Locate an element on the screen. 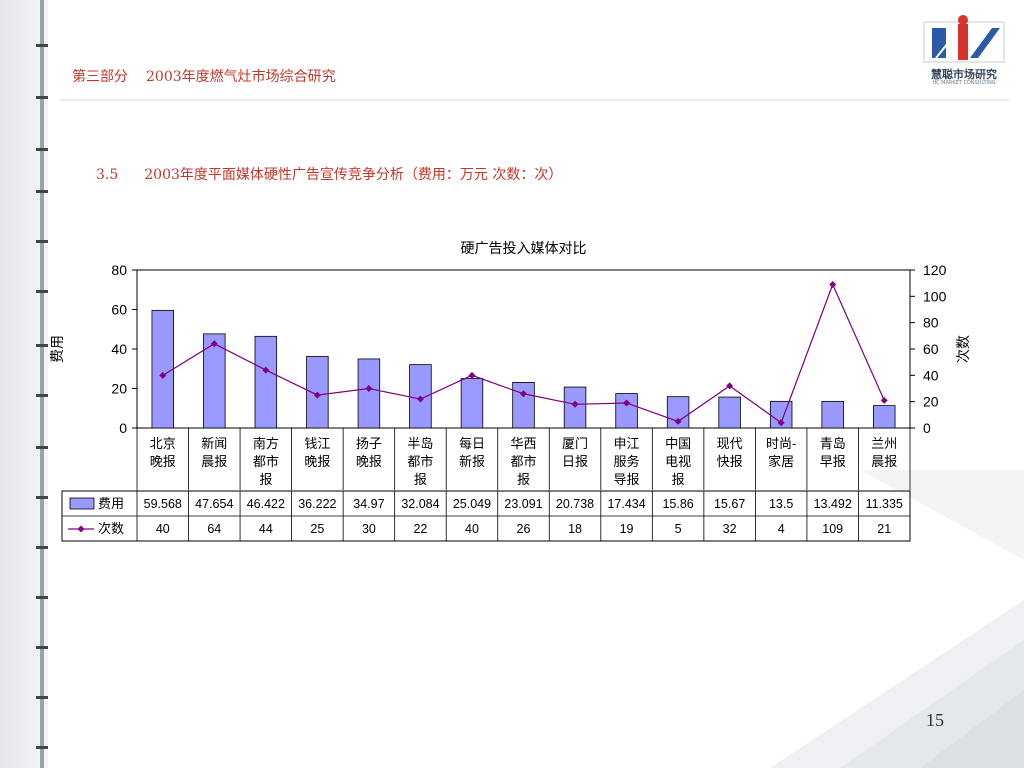 This screenshot has height=768, width=1024. x-axis-category-label: 家居 is located at coordinates (781, 462).